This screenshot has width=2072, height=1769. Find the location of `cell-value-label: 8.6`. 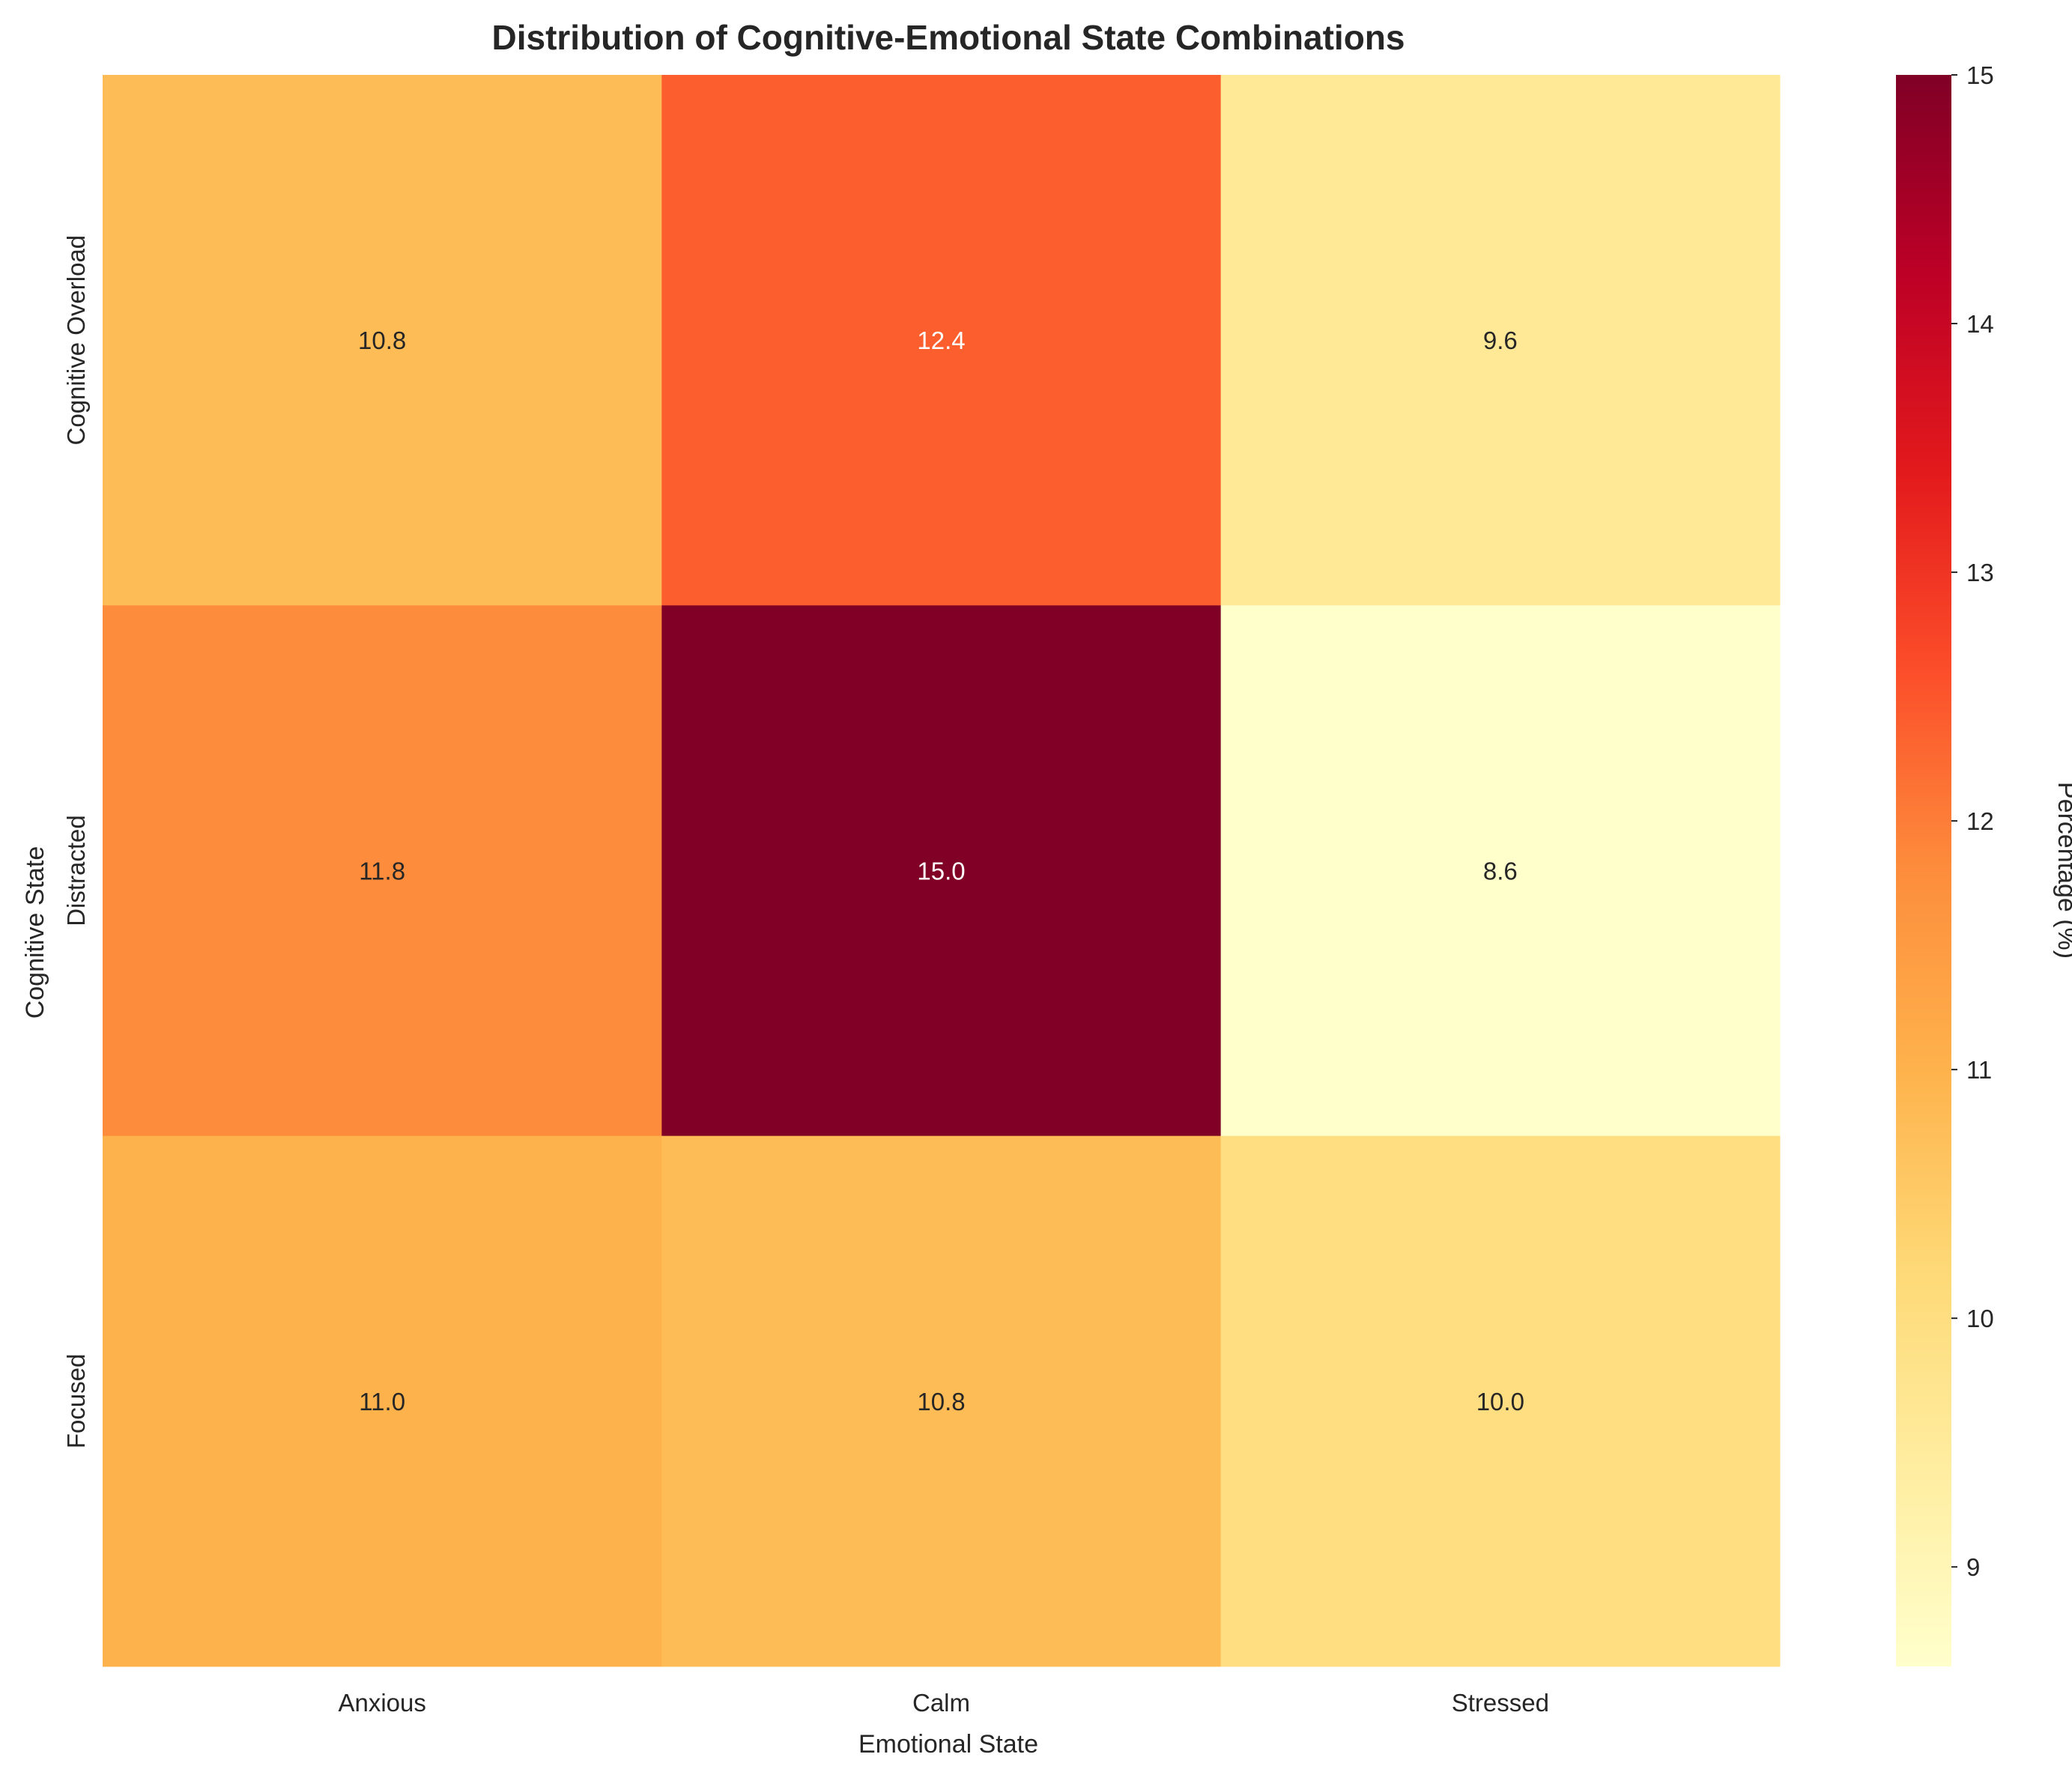

cell-value-label: 8.6 is located at coordinates (1501, 871).